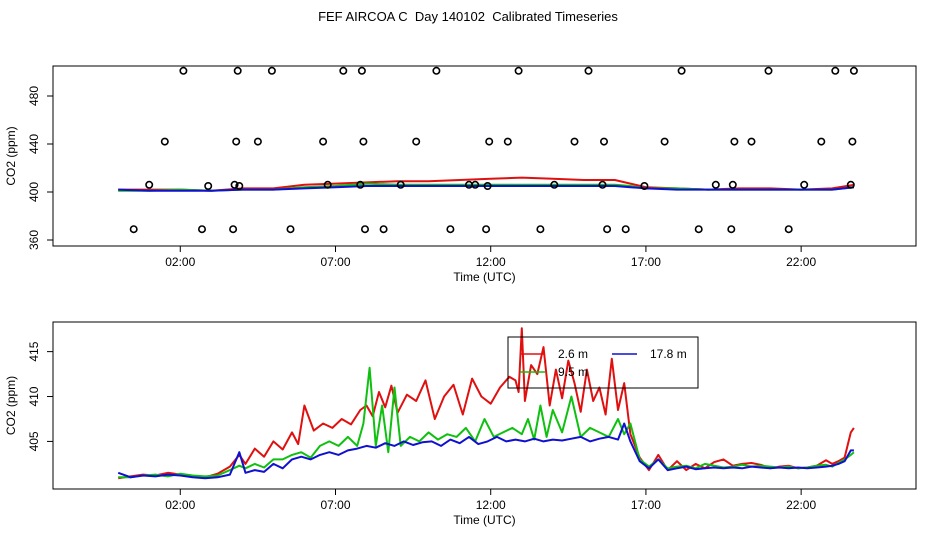  What do you see at coordinates (34, 144) in the screenshot?
I see `panel1-y-tick-label: 440` at bounding box center [34, 144].